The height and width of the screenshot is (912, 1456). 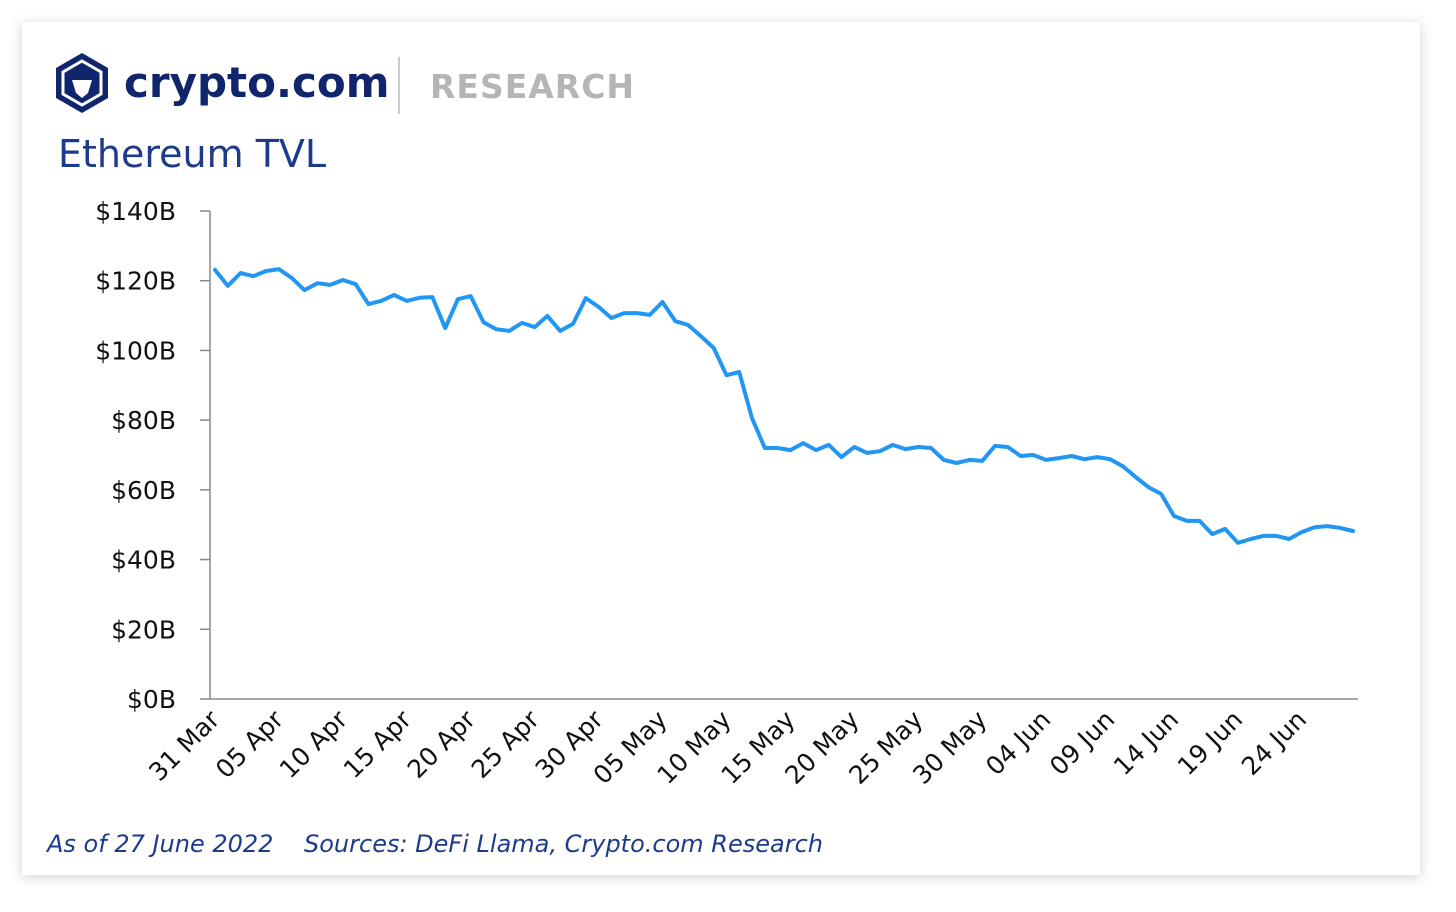 What do you see at coordinates (82, 83) in the screenshot?
I see `logo` at bounding box center [82, 83].